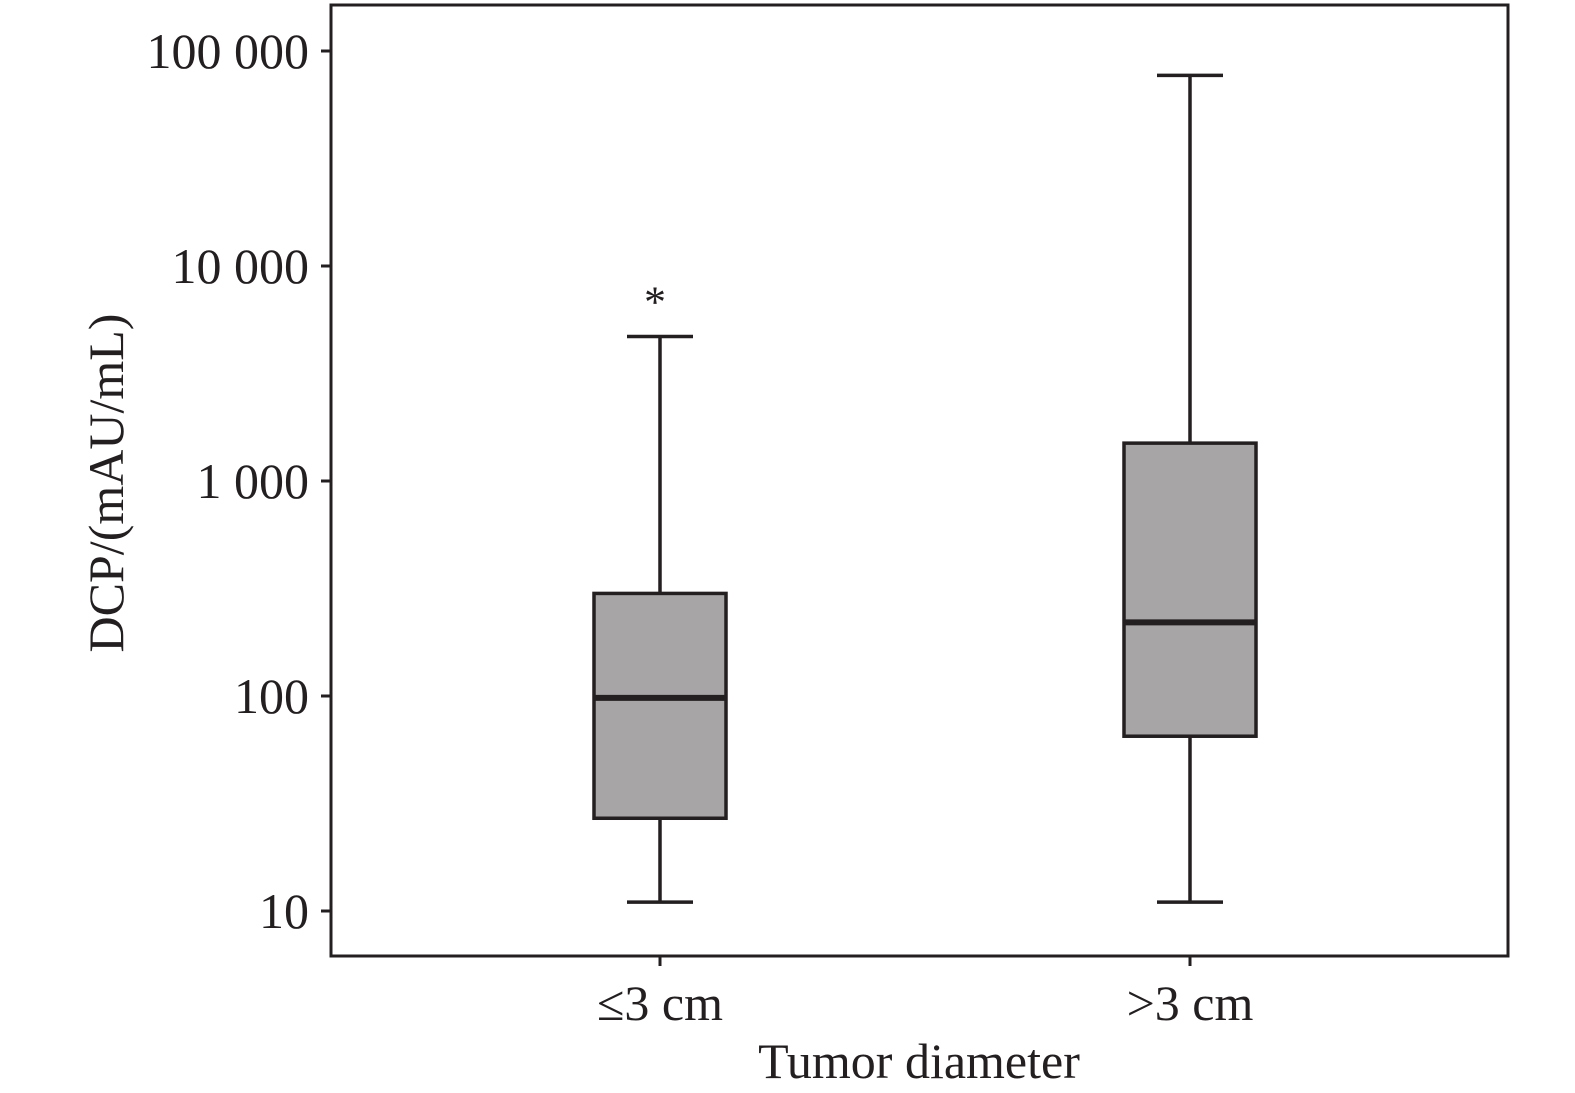 This screenshot has width=1575, height=1093. I want to click on x-tick-label: ≤3 cm, so click(660, 1003).